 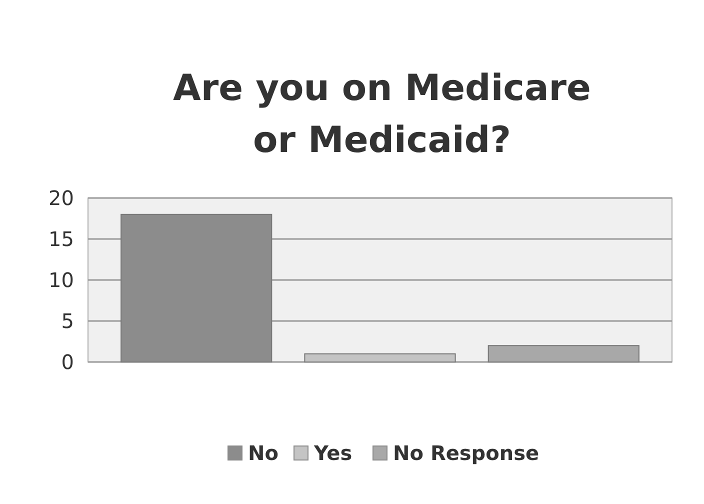 What do you see at coordinates (61, 198) in the screenshot?
I see `y-tick-label: 20` at bounding box center [61, 198].